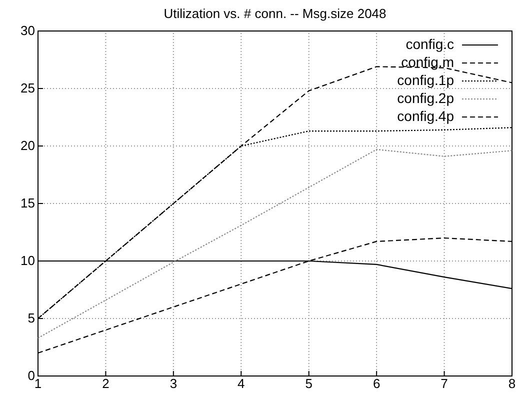  What do you see at coordinates (27, 88) in the screenshot?
I see `y-tick-label: 25` at bounding box center [27, 88].